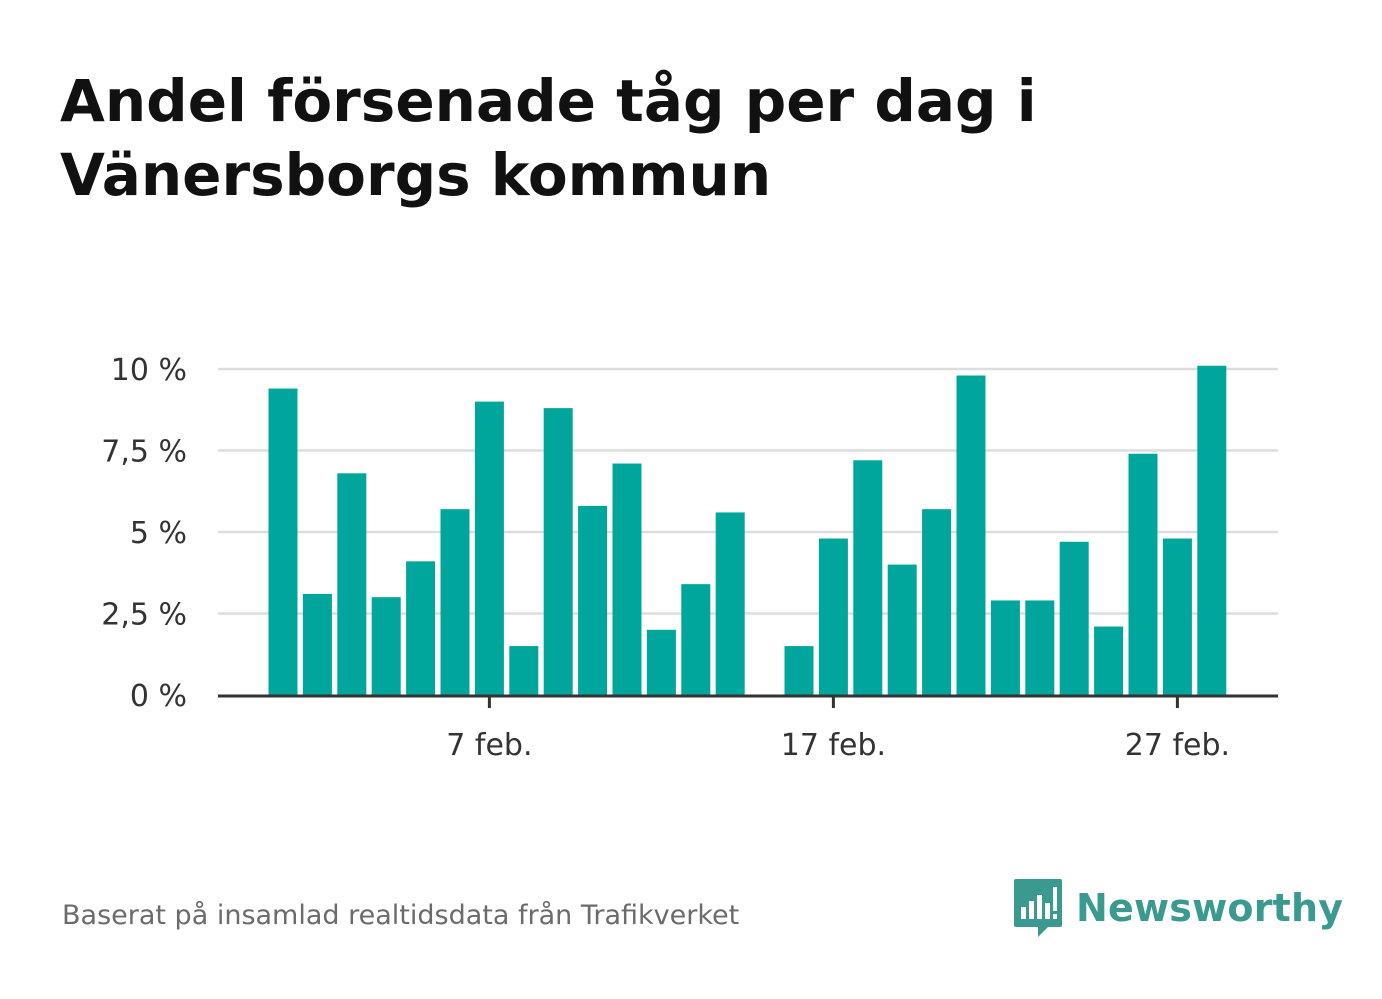 Image resolution: width=1382 pixels, height=999 pixels. I want to click on y-tick-label: 7,5 %, so click(144, 452).